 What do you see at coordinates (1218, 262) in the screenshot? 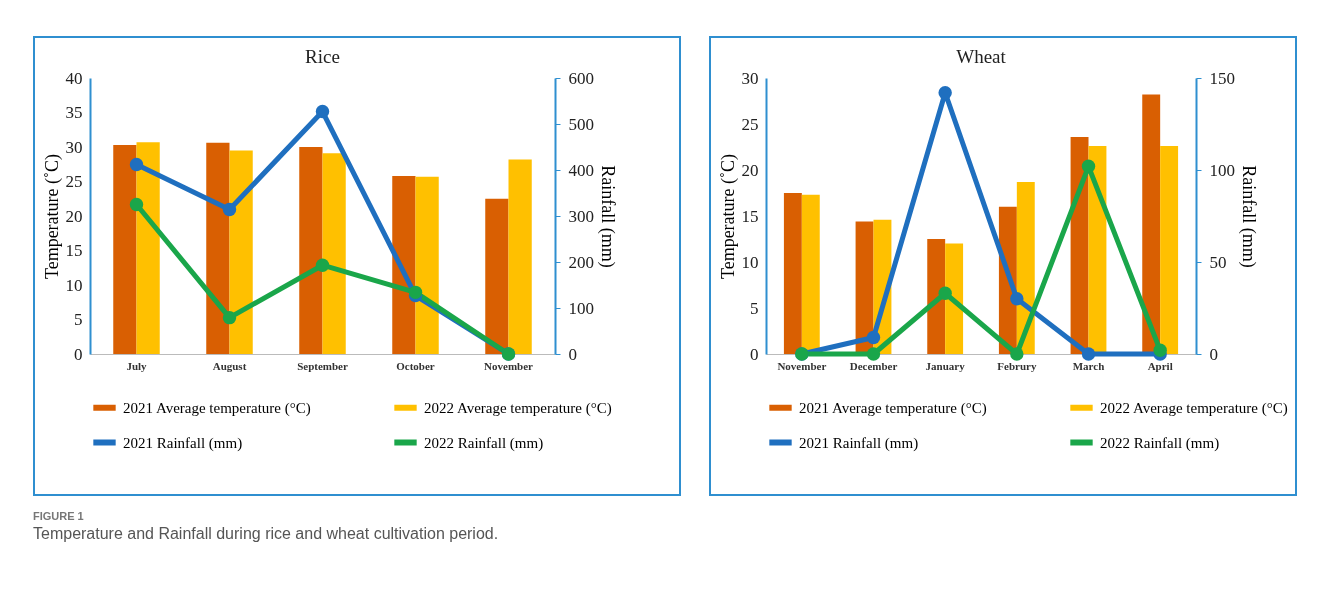
I see `y2-tick-label: 50` at bounding box center [1218, 262].